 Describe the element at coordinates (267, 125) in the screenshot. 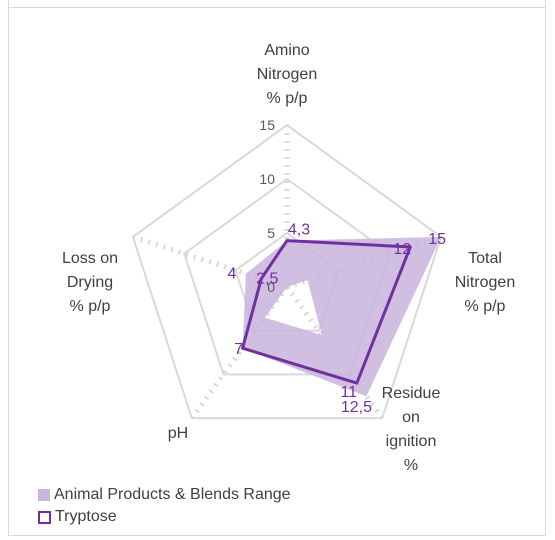

I see `tick-label: 15` at that location.